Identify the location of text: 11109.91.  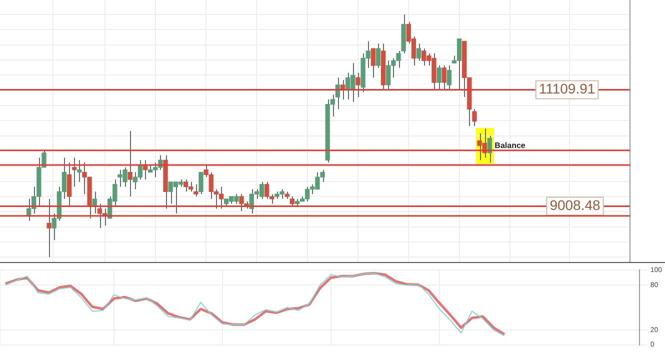
(567, 88).